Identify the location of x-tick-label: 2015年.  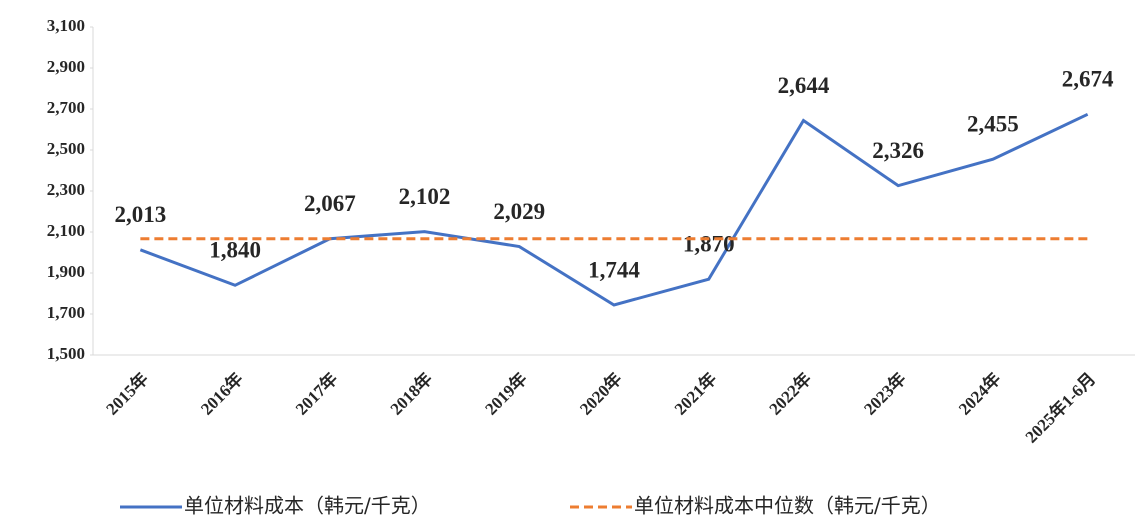
(127, 393).